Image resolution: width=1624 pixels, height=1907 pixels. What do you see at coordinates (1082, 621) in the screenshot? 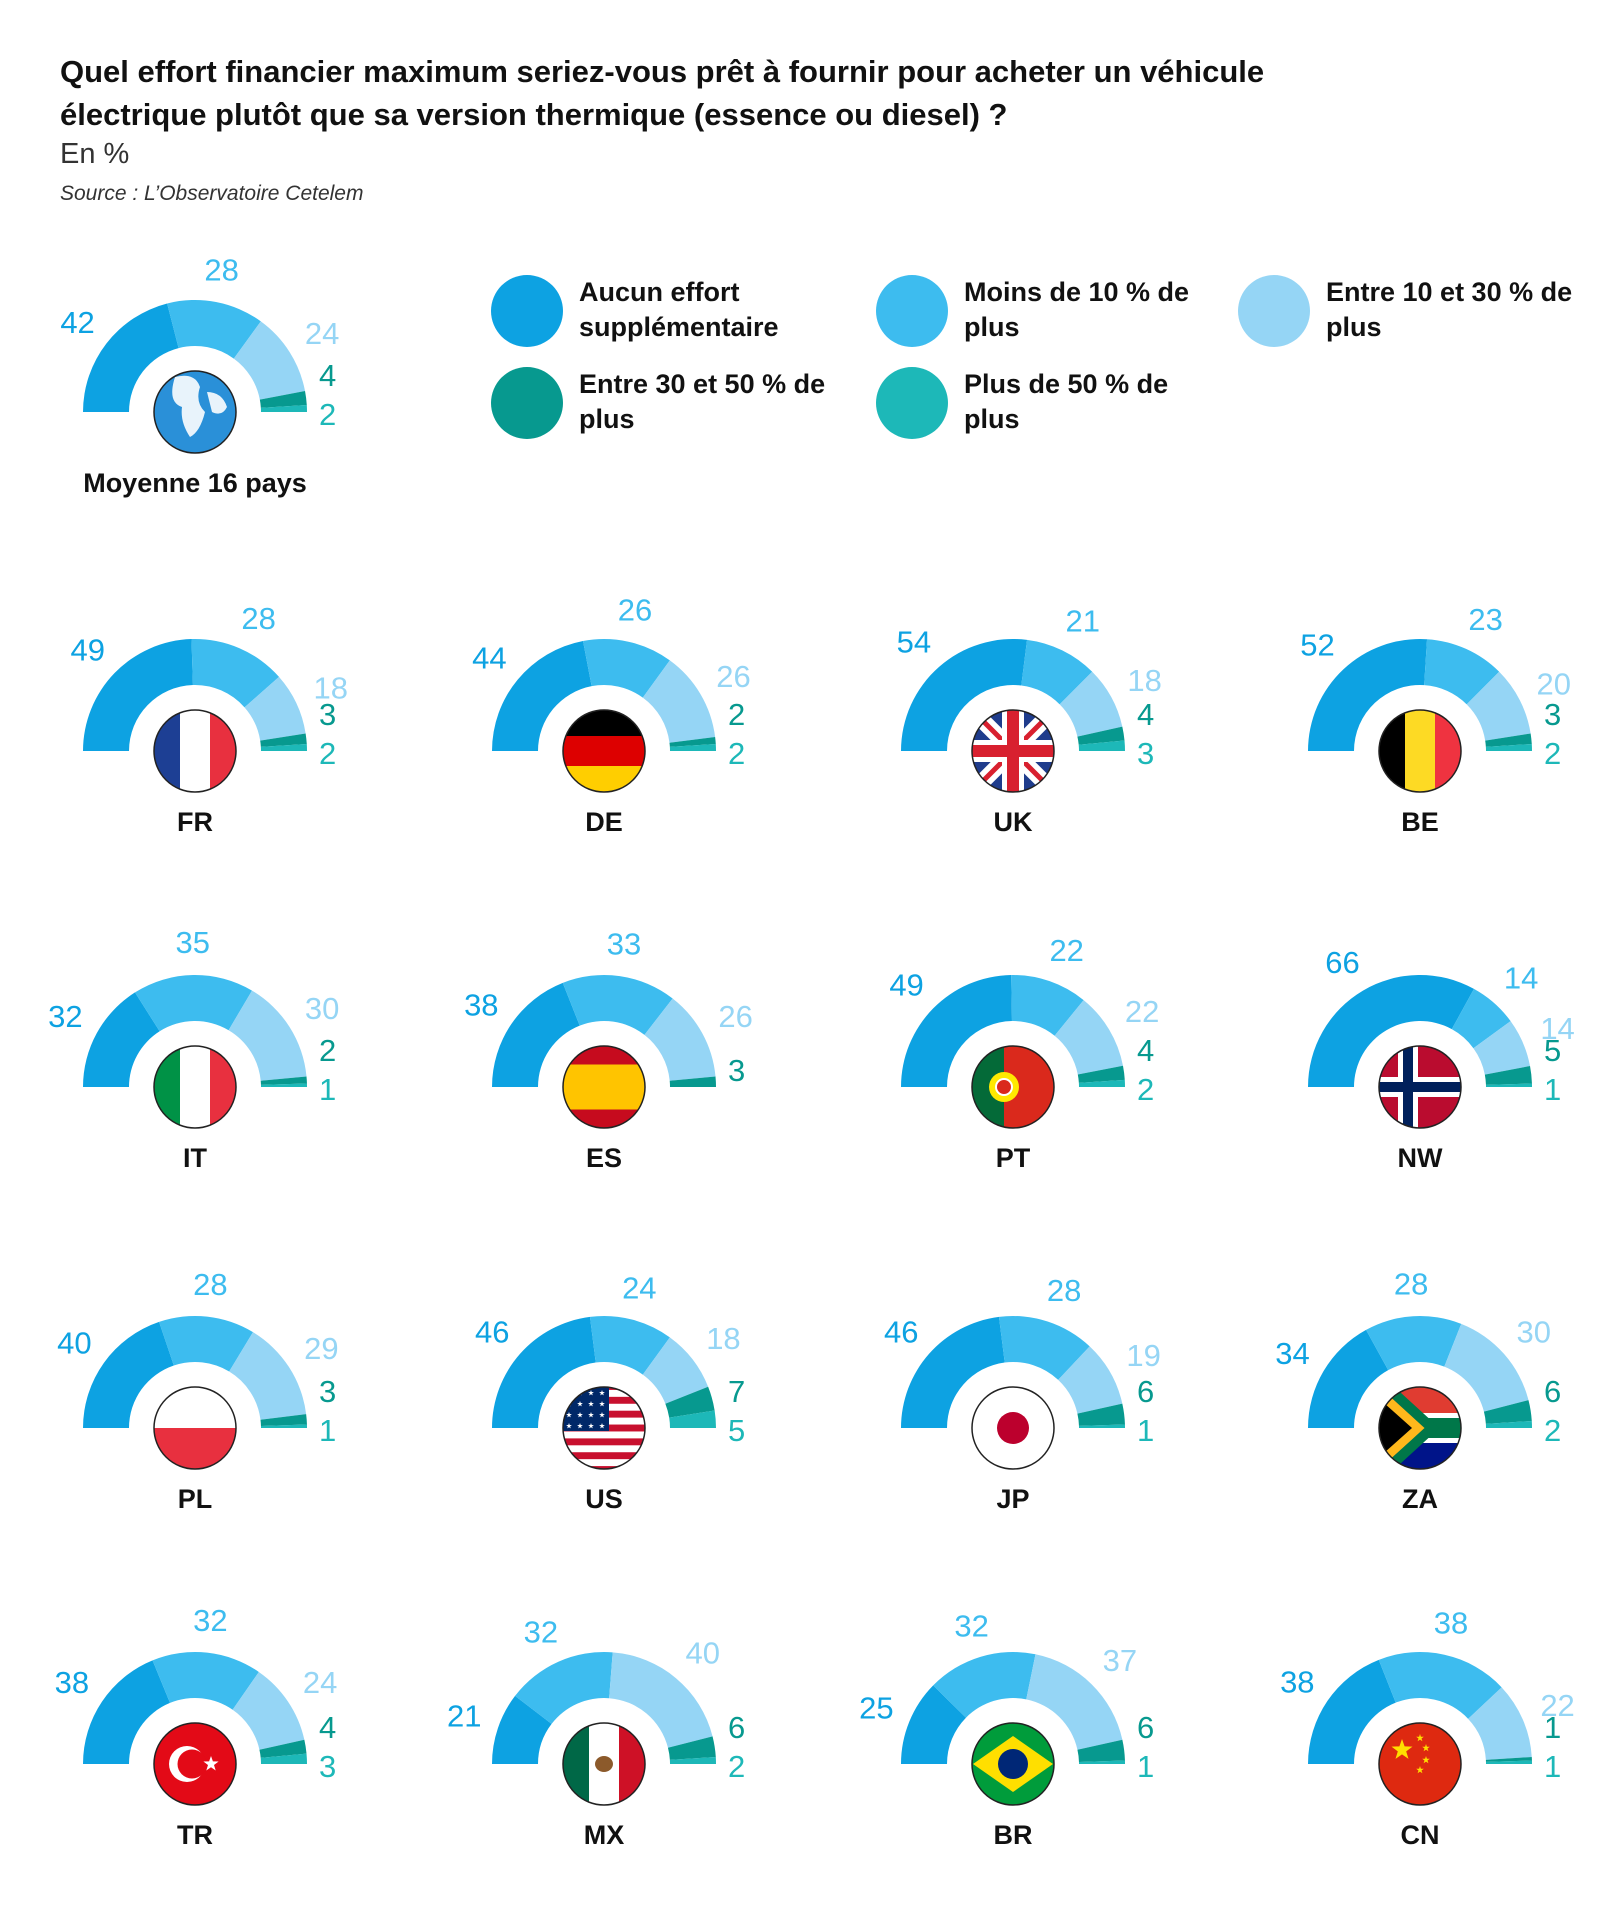
I see `value-label: 21` at bounding box center [1082, 621].